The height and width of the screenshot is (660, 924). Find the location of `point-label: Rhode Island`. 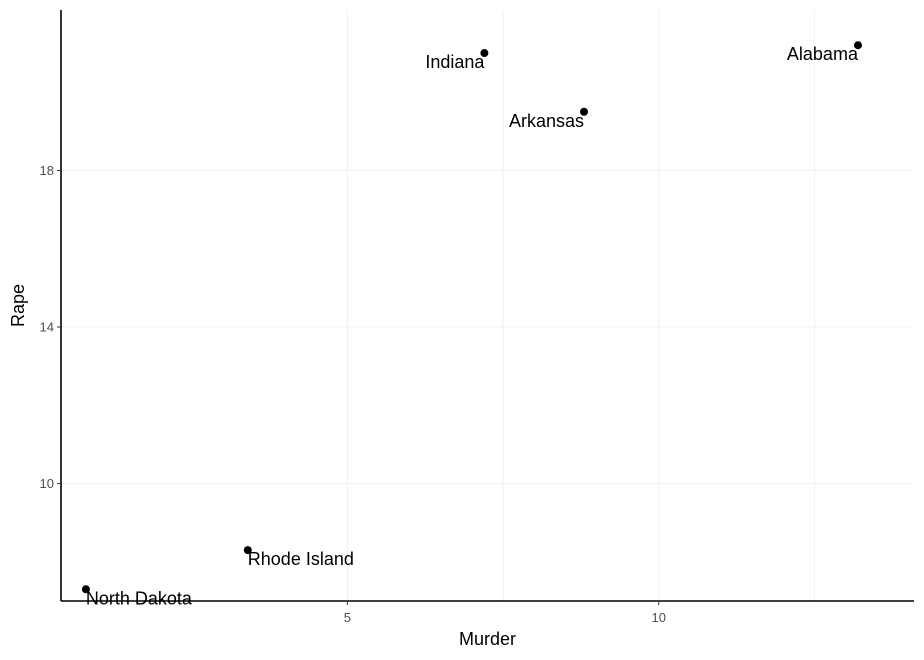

point-label: Rhode Island is located at coordinates (301, 559).